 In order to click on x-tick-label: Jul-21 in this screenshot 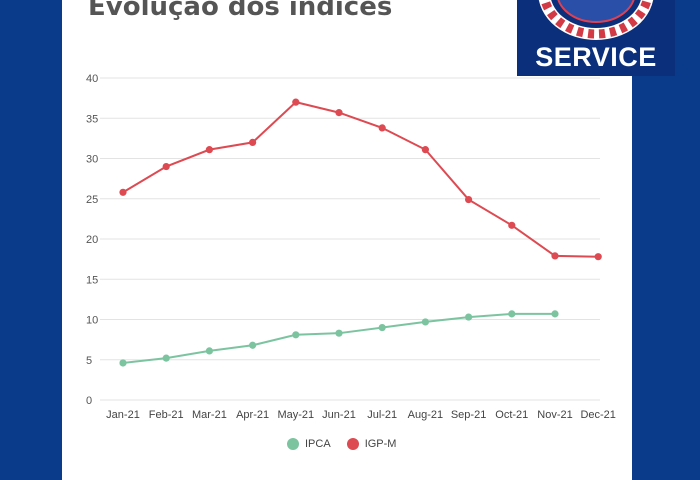, I will do `click(382, 415)`.